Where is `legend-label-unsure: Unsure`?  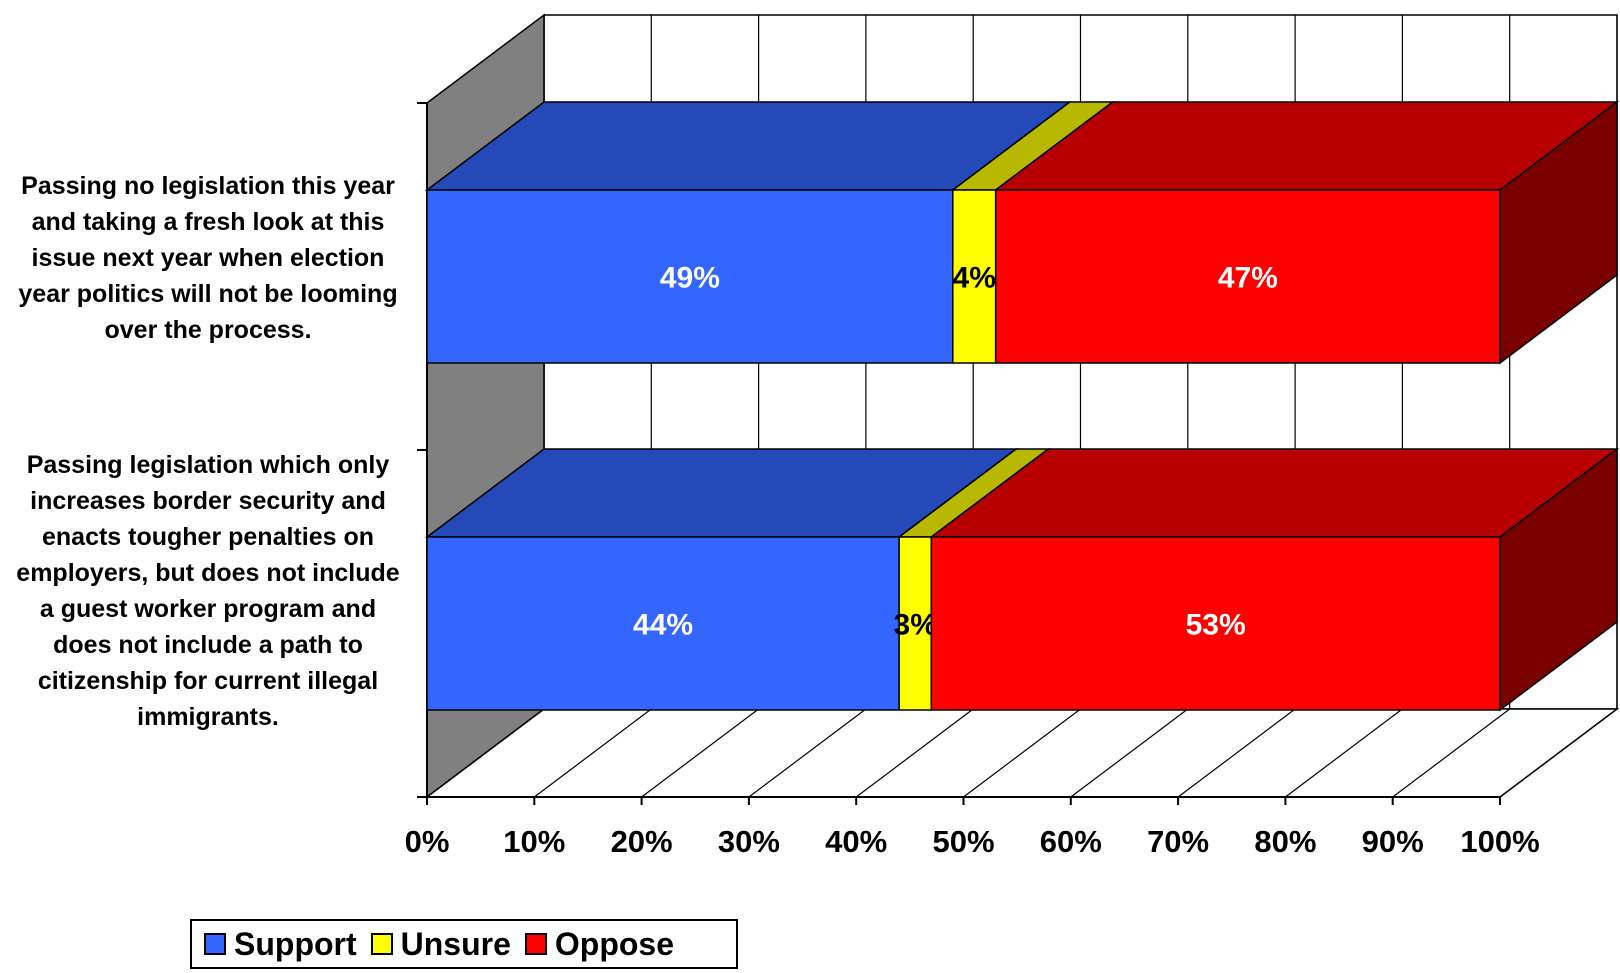 legend-label-unsure: Unsure is located at coordinates (456, 944).